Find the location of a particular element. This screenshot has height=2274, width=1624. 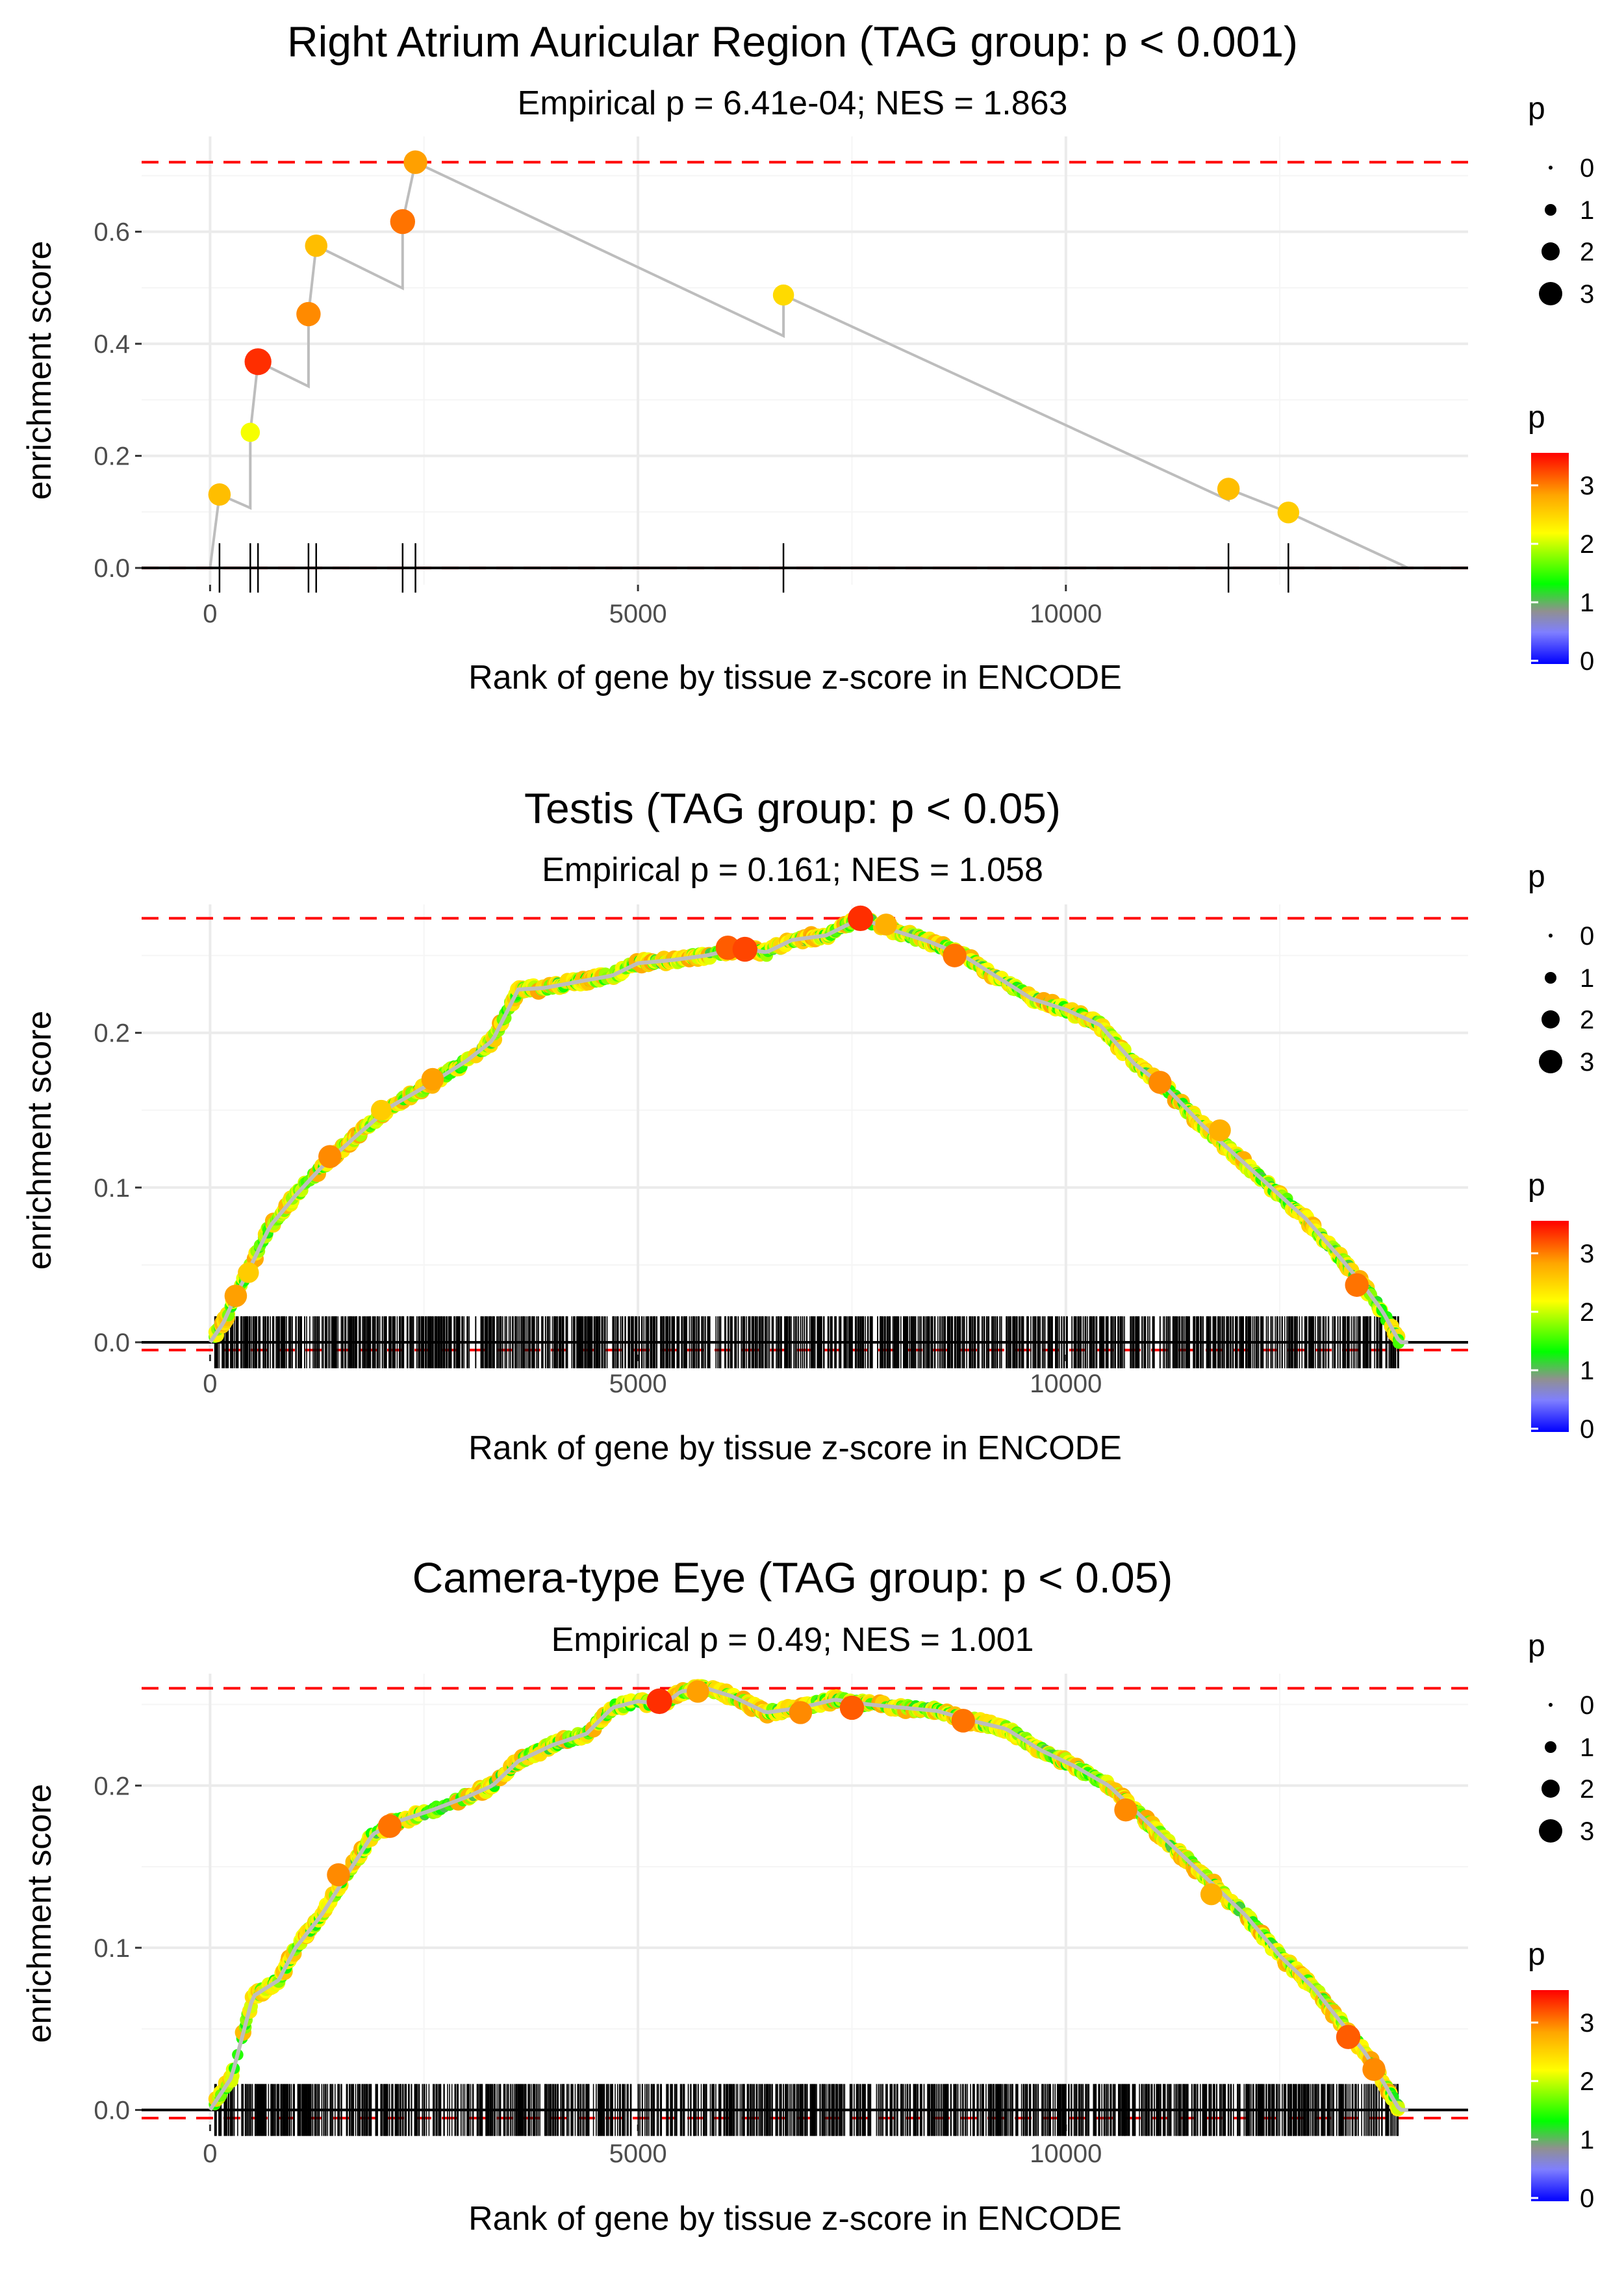

panel-3-x-label: Rank of gene by tissue z-score in ENCODE is located at coordinates (795, 2219).